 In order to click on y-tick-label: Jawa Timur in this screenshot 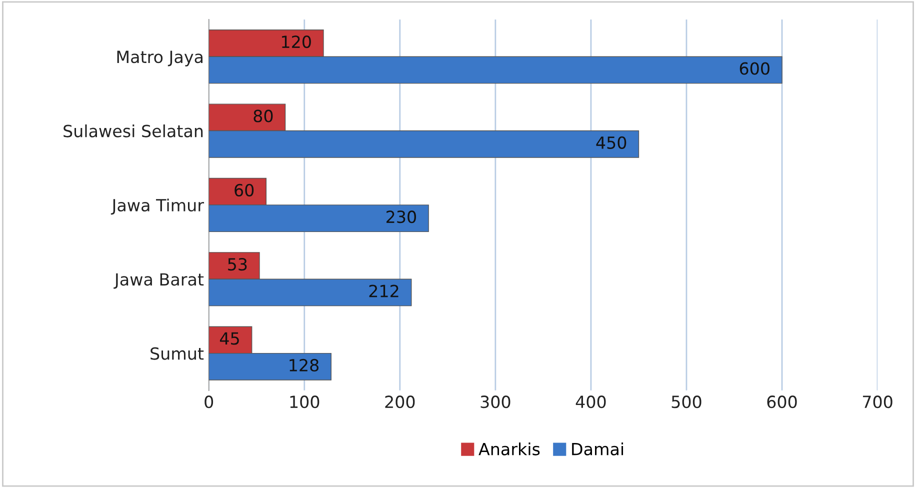, I will do `click(157, 206)`.